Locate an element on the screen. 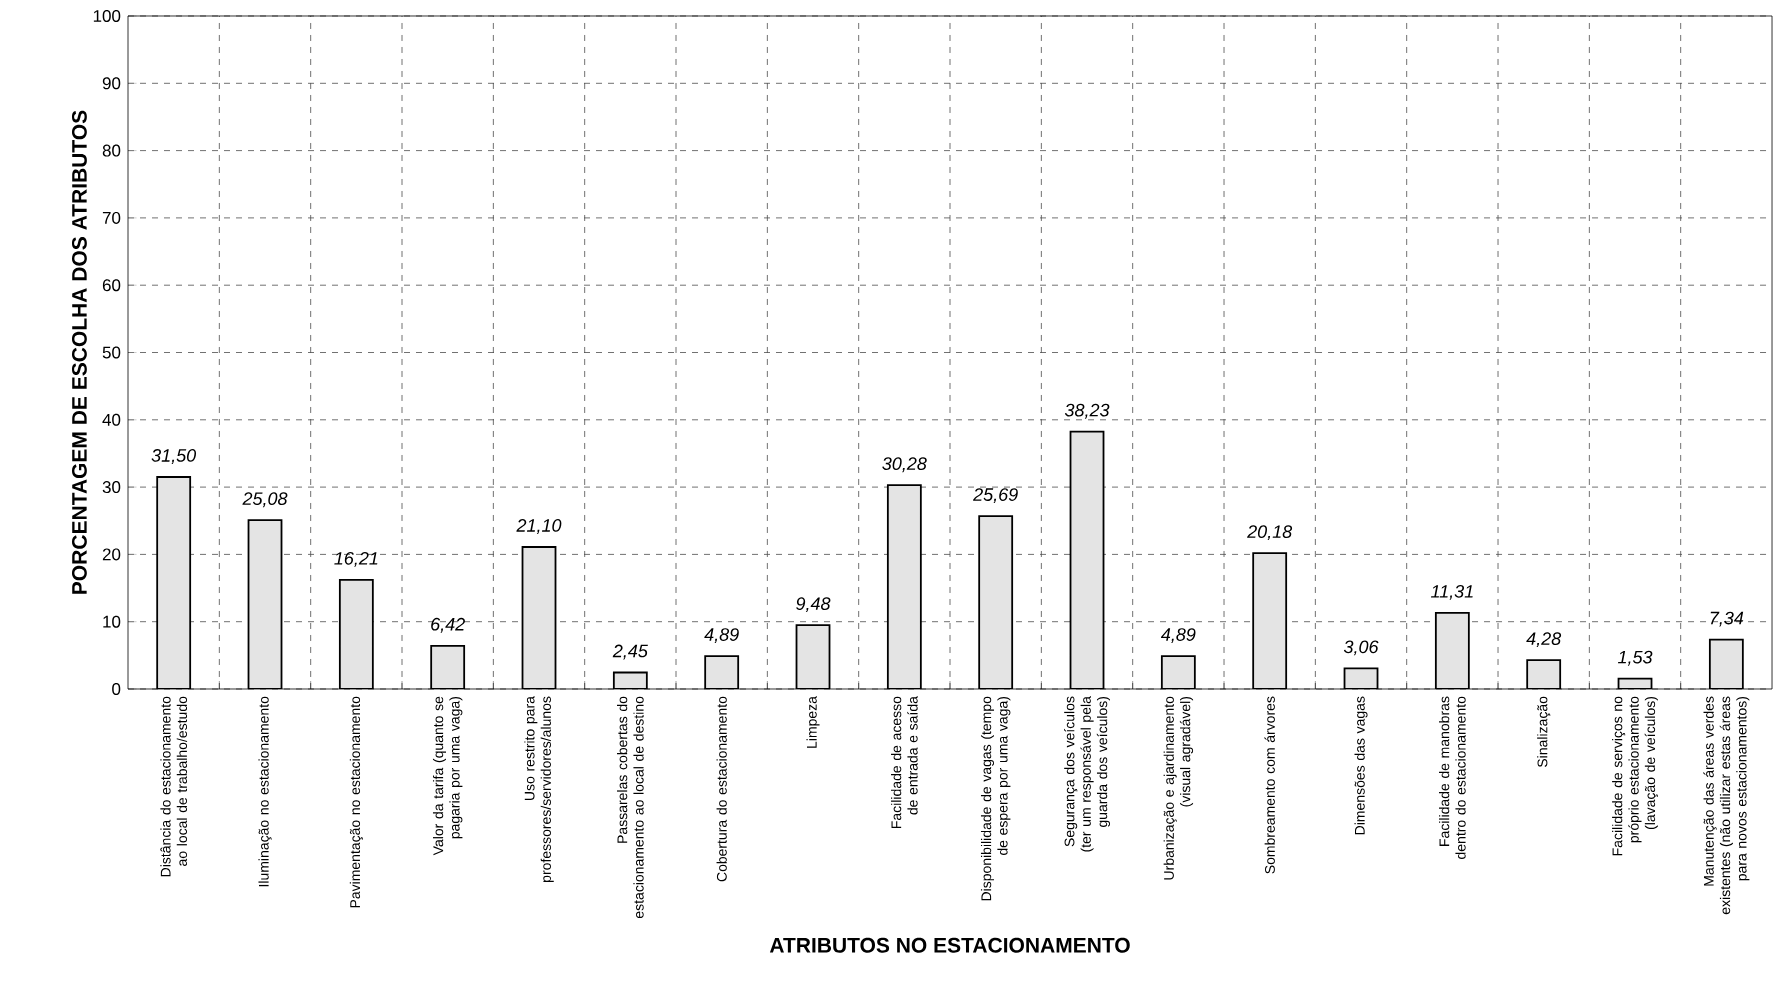 The image size is (1776, 987). y-tick-label: 50 is located at coordinates (111, 352).